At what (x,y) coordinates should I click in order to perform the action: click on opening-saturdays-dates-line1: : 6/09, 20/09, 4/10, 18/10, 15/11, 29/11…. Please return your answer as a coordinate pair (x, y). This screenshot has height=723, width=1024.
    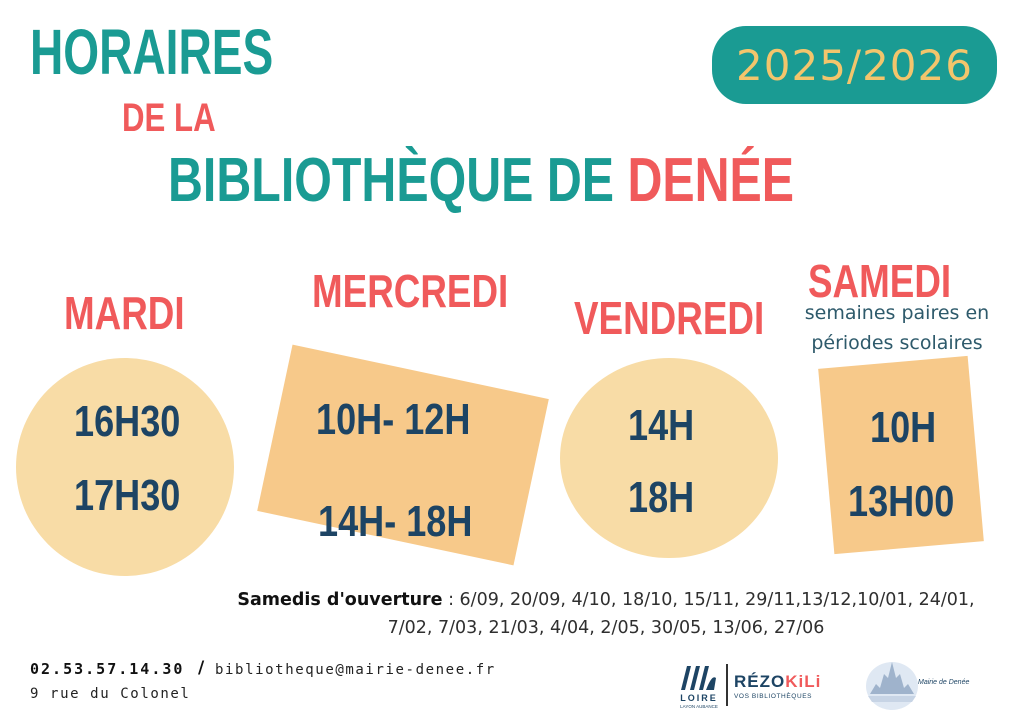
    Looking at the image, I should click on (708, 600).